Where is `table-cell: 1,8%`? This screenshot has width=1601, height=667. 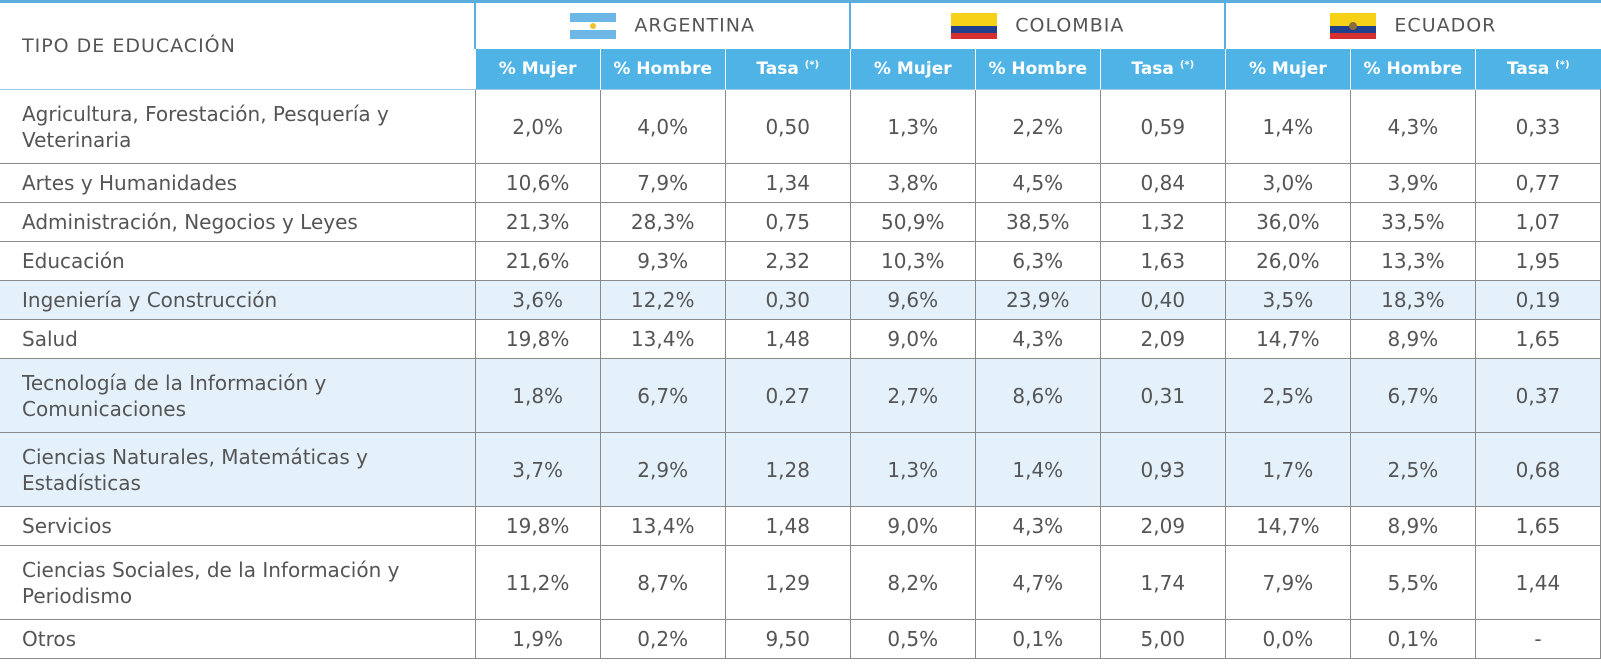 table-cell: 1,8% is located at coordinates (537, 395).